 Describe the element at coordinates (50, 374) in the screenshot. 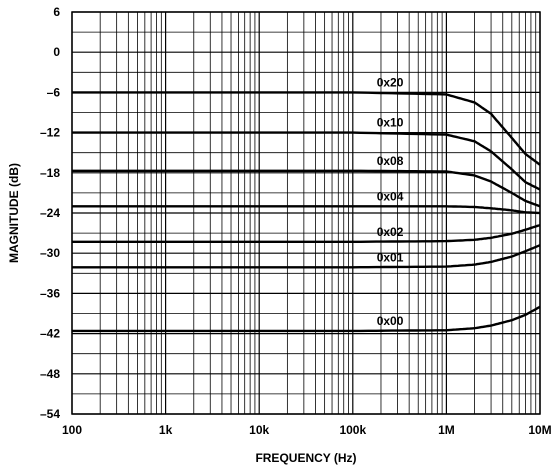

I see `y-tick-label: –48` at that location.